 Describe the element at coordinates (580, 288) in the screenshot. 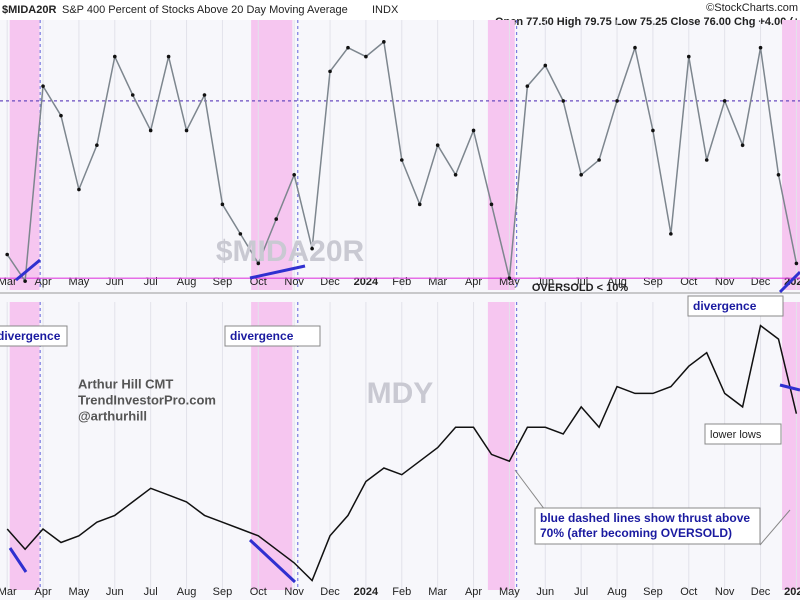

I see `oversold-label: OVERSOLD < 10%` at that location.